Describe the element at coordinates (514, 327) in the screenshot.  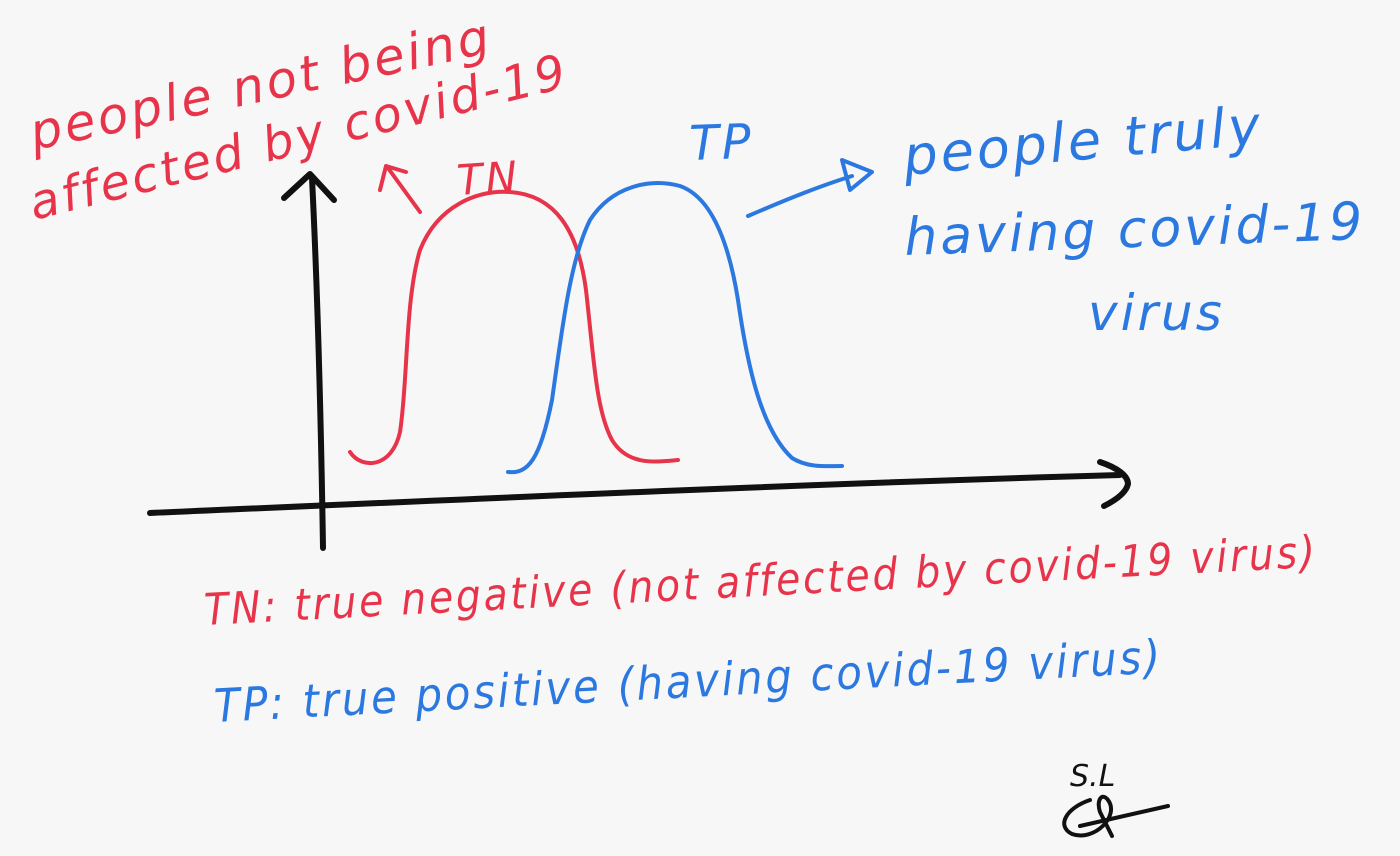
I see `tn-curve` at that location.